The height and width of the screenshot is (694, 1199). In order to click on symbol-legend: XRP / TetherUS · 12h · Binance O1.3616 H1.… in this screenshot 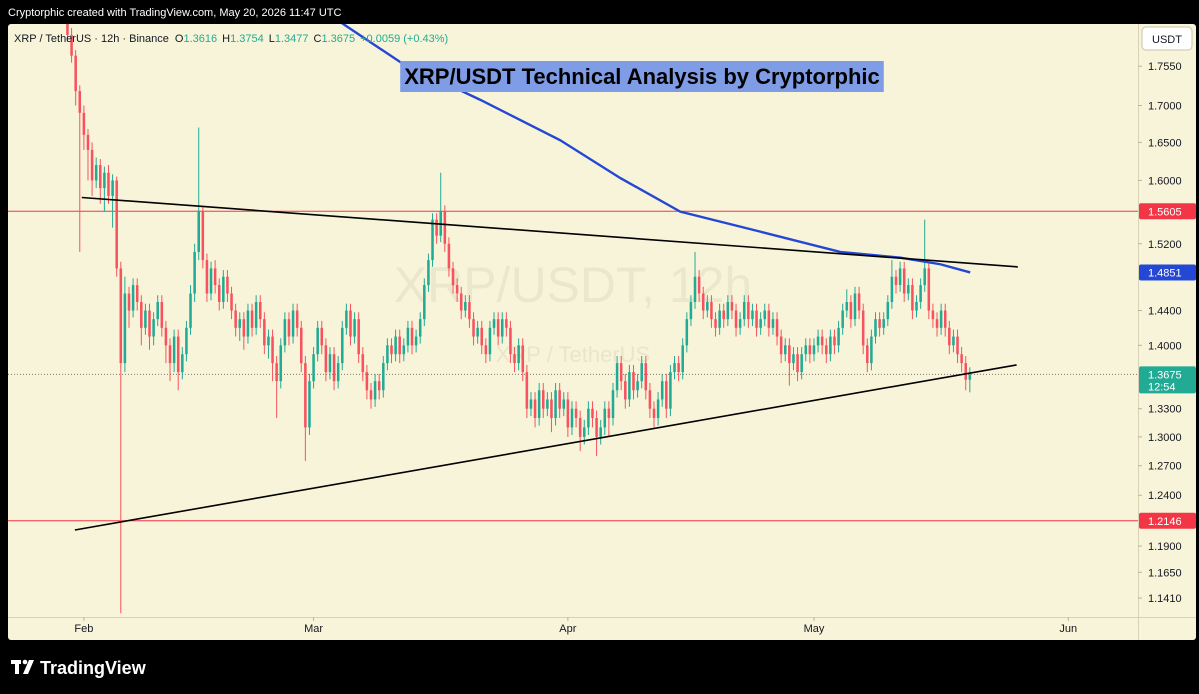, I will do `click(231, 39)`.